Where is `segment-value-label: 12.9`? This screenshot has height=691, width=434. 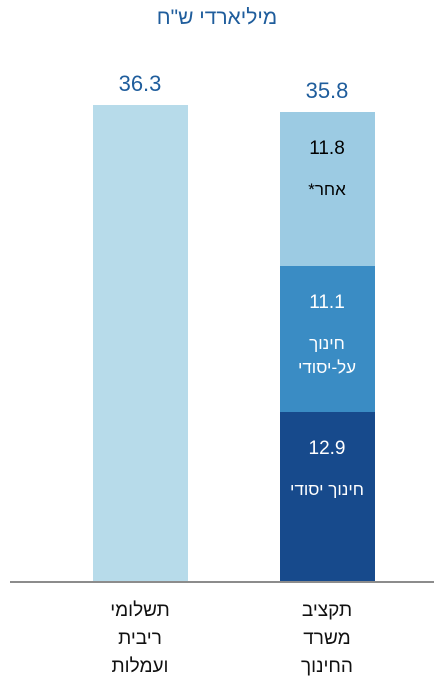 segment-value-label: 12.9 is located at coordinates (327, 448).